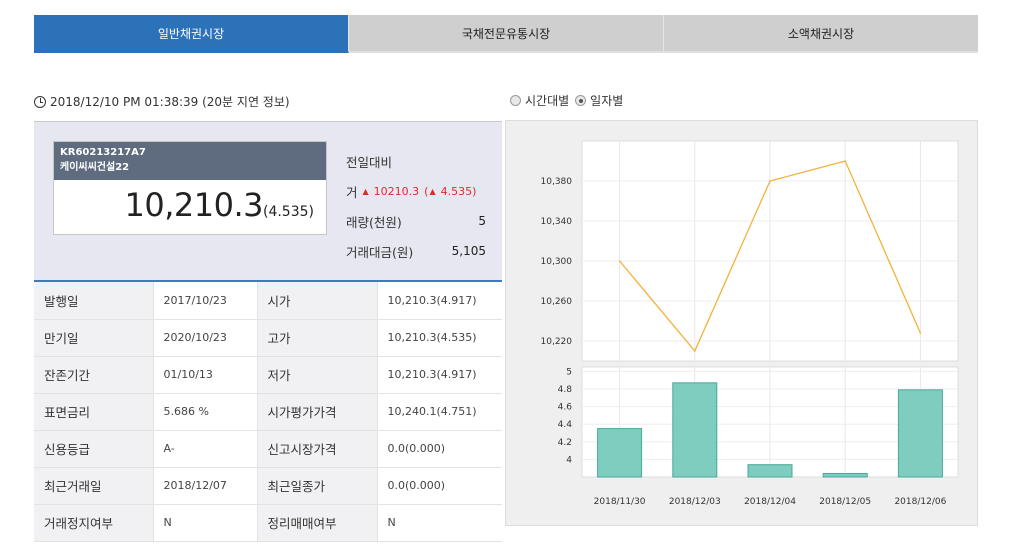 This screenshot has width=1024, height=559. What do you see at coordinates (607, 101) in the screenshot?
I see `radio-by-date-label: 일자별` at bounding box center [607, 101].